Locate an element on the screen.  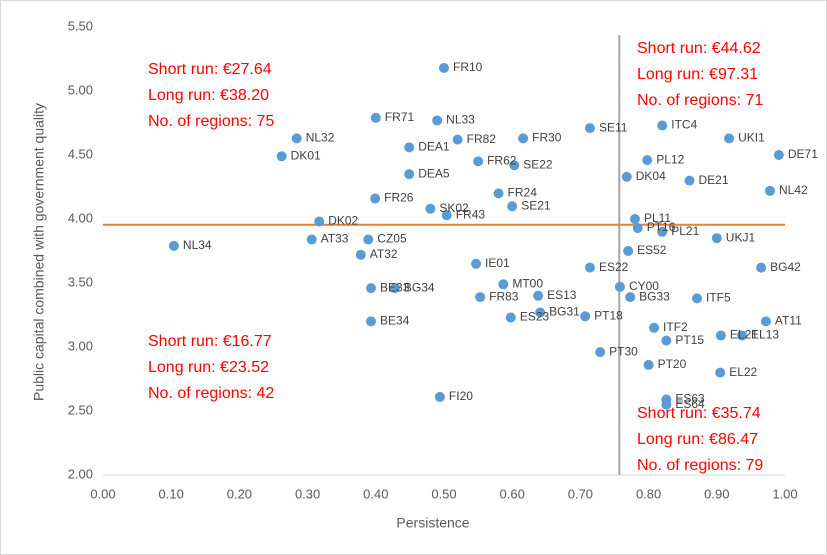
annotation: Long run: €23.52 is located at coordinates (208, 367).